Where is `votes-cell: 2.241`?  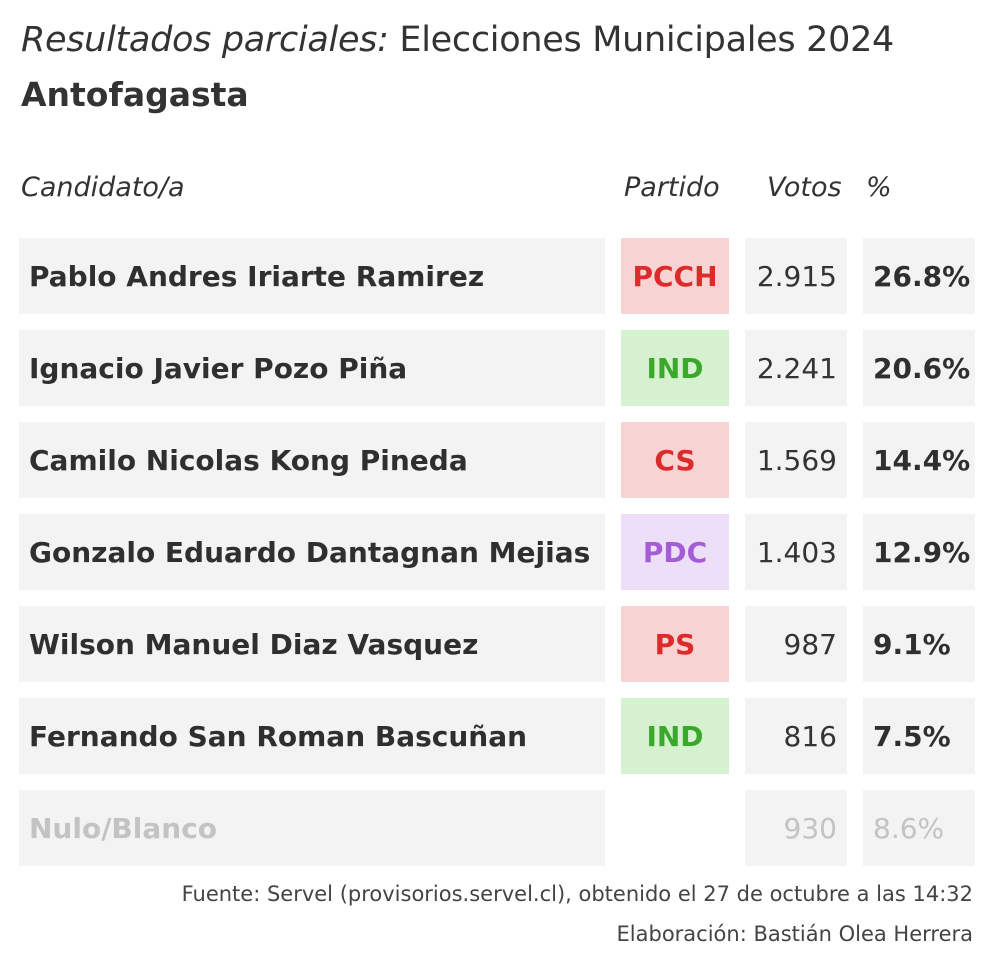 votes-cell: 2.241 is located at coordinates (796, 368).